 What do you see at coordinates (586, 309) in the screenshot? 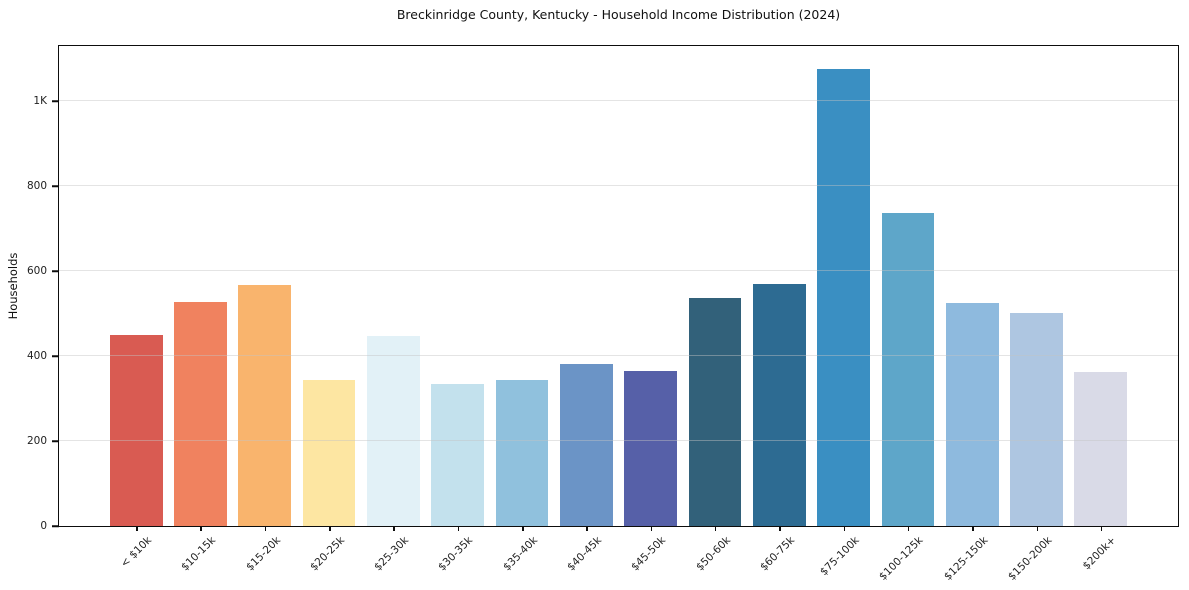
I see `bar-slot: $40-45k` at bounding box center [586, 309].